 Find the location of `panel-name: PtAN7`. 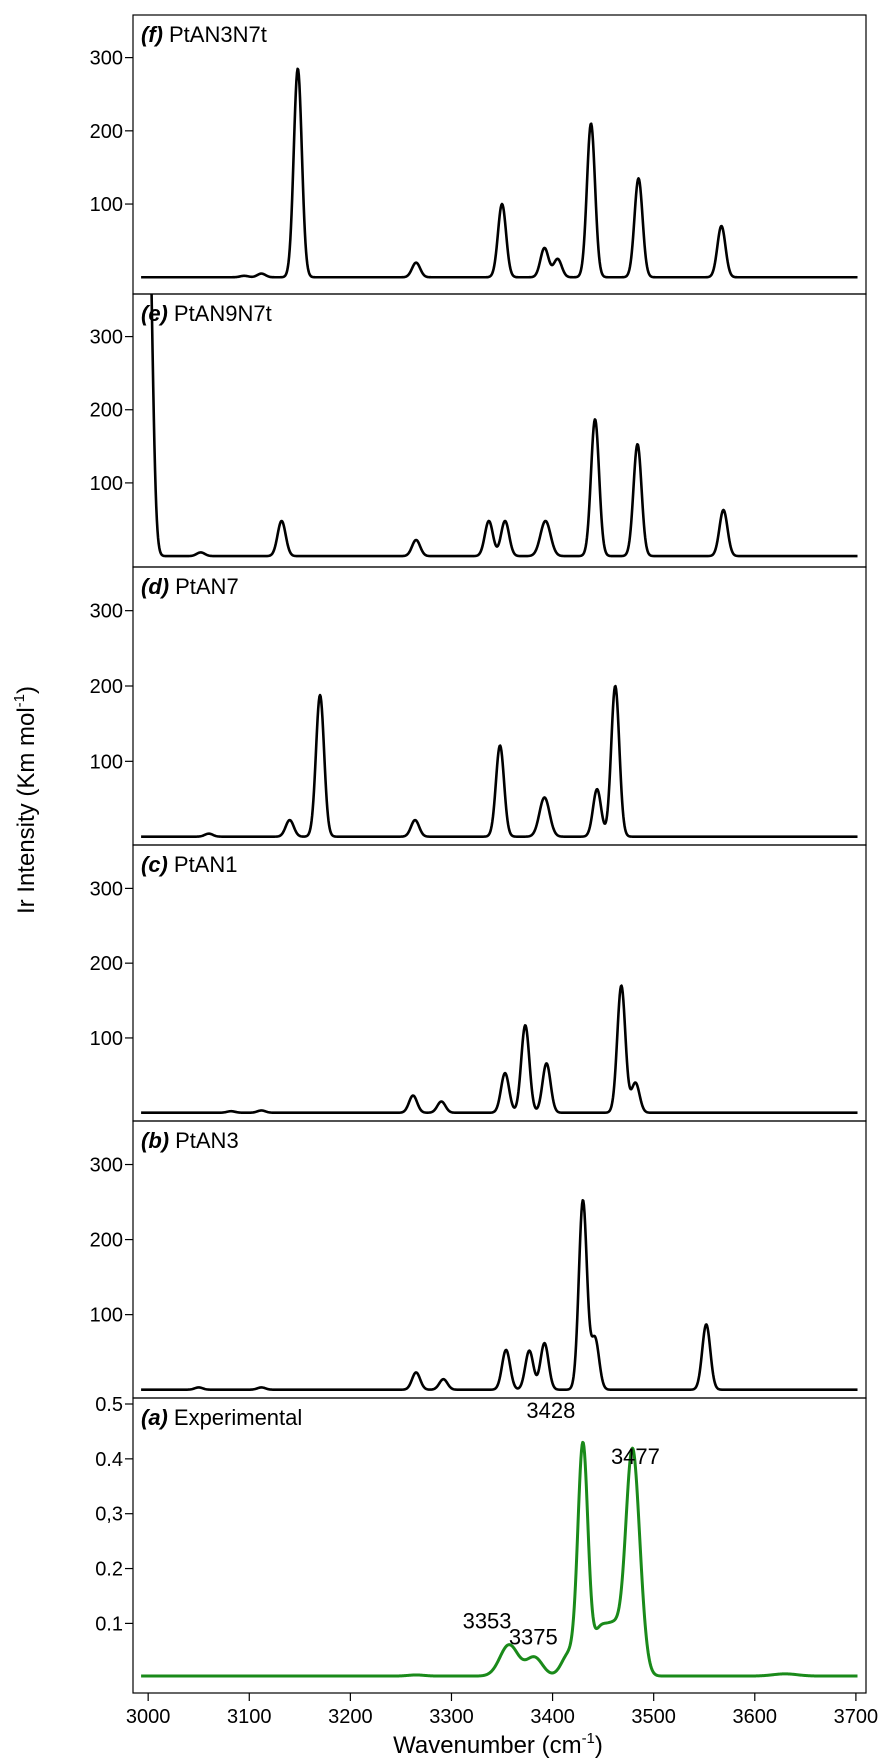

panel-name: PtAN7 is located at coordinates (207, 586).